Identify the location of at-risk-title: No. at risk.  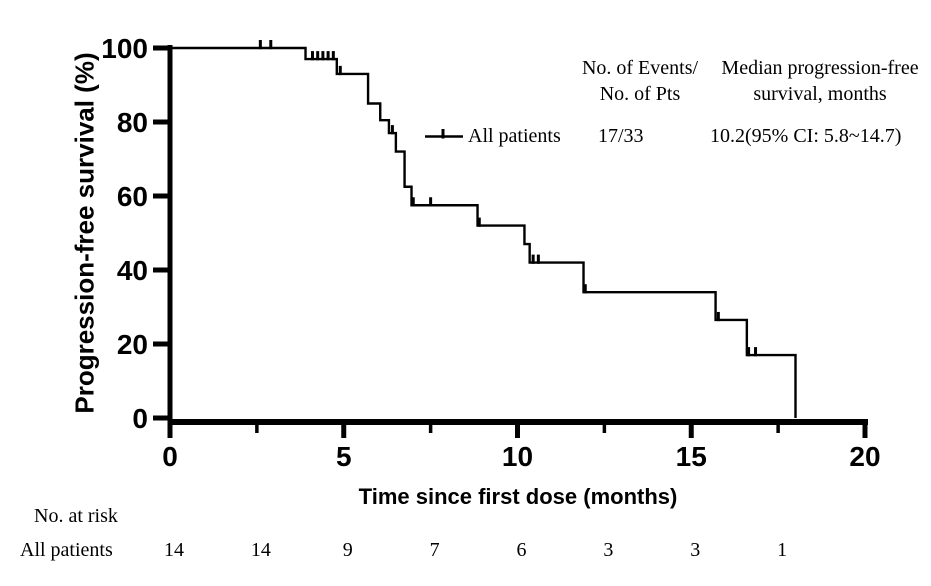
(76, 516).